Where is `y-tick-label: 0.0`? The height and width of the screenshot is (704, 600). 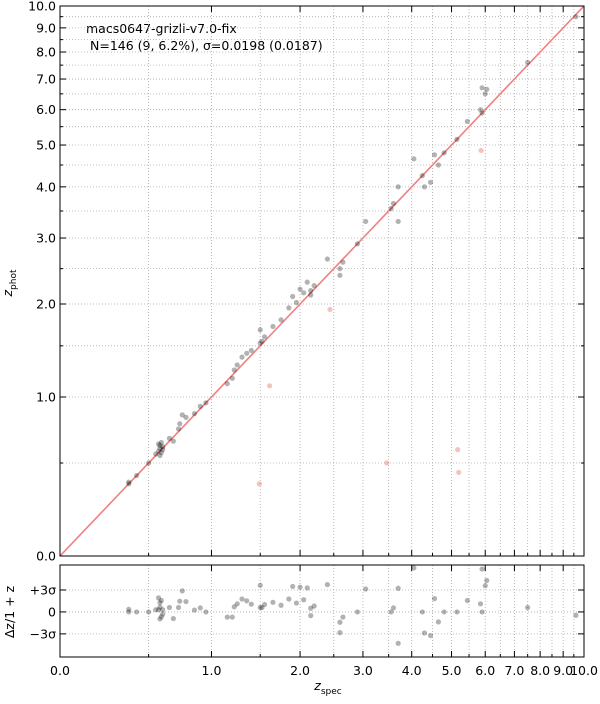 y-tick-label: 0.0 is located at coordinates (46, 556).